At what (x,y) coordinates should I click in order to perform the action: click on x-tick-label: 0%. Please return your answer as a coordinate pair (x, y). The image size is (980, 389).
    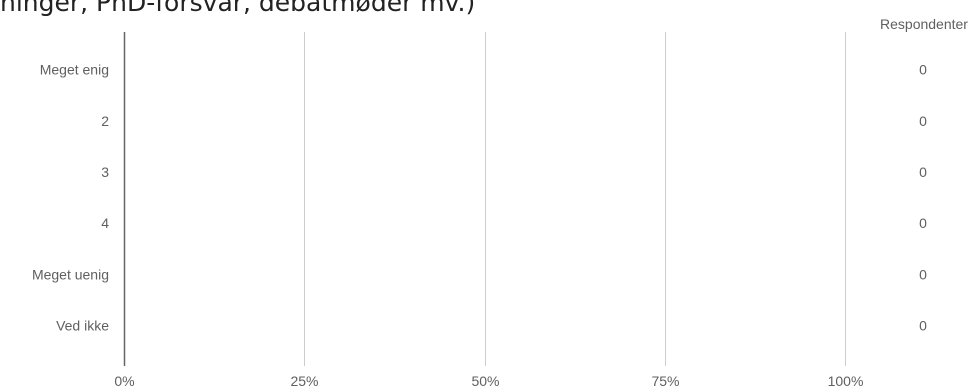
    Looking at the image, I should click on (124, 381).